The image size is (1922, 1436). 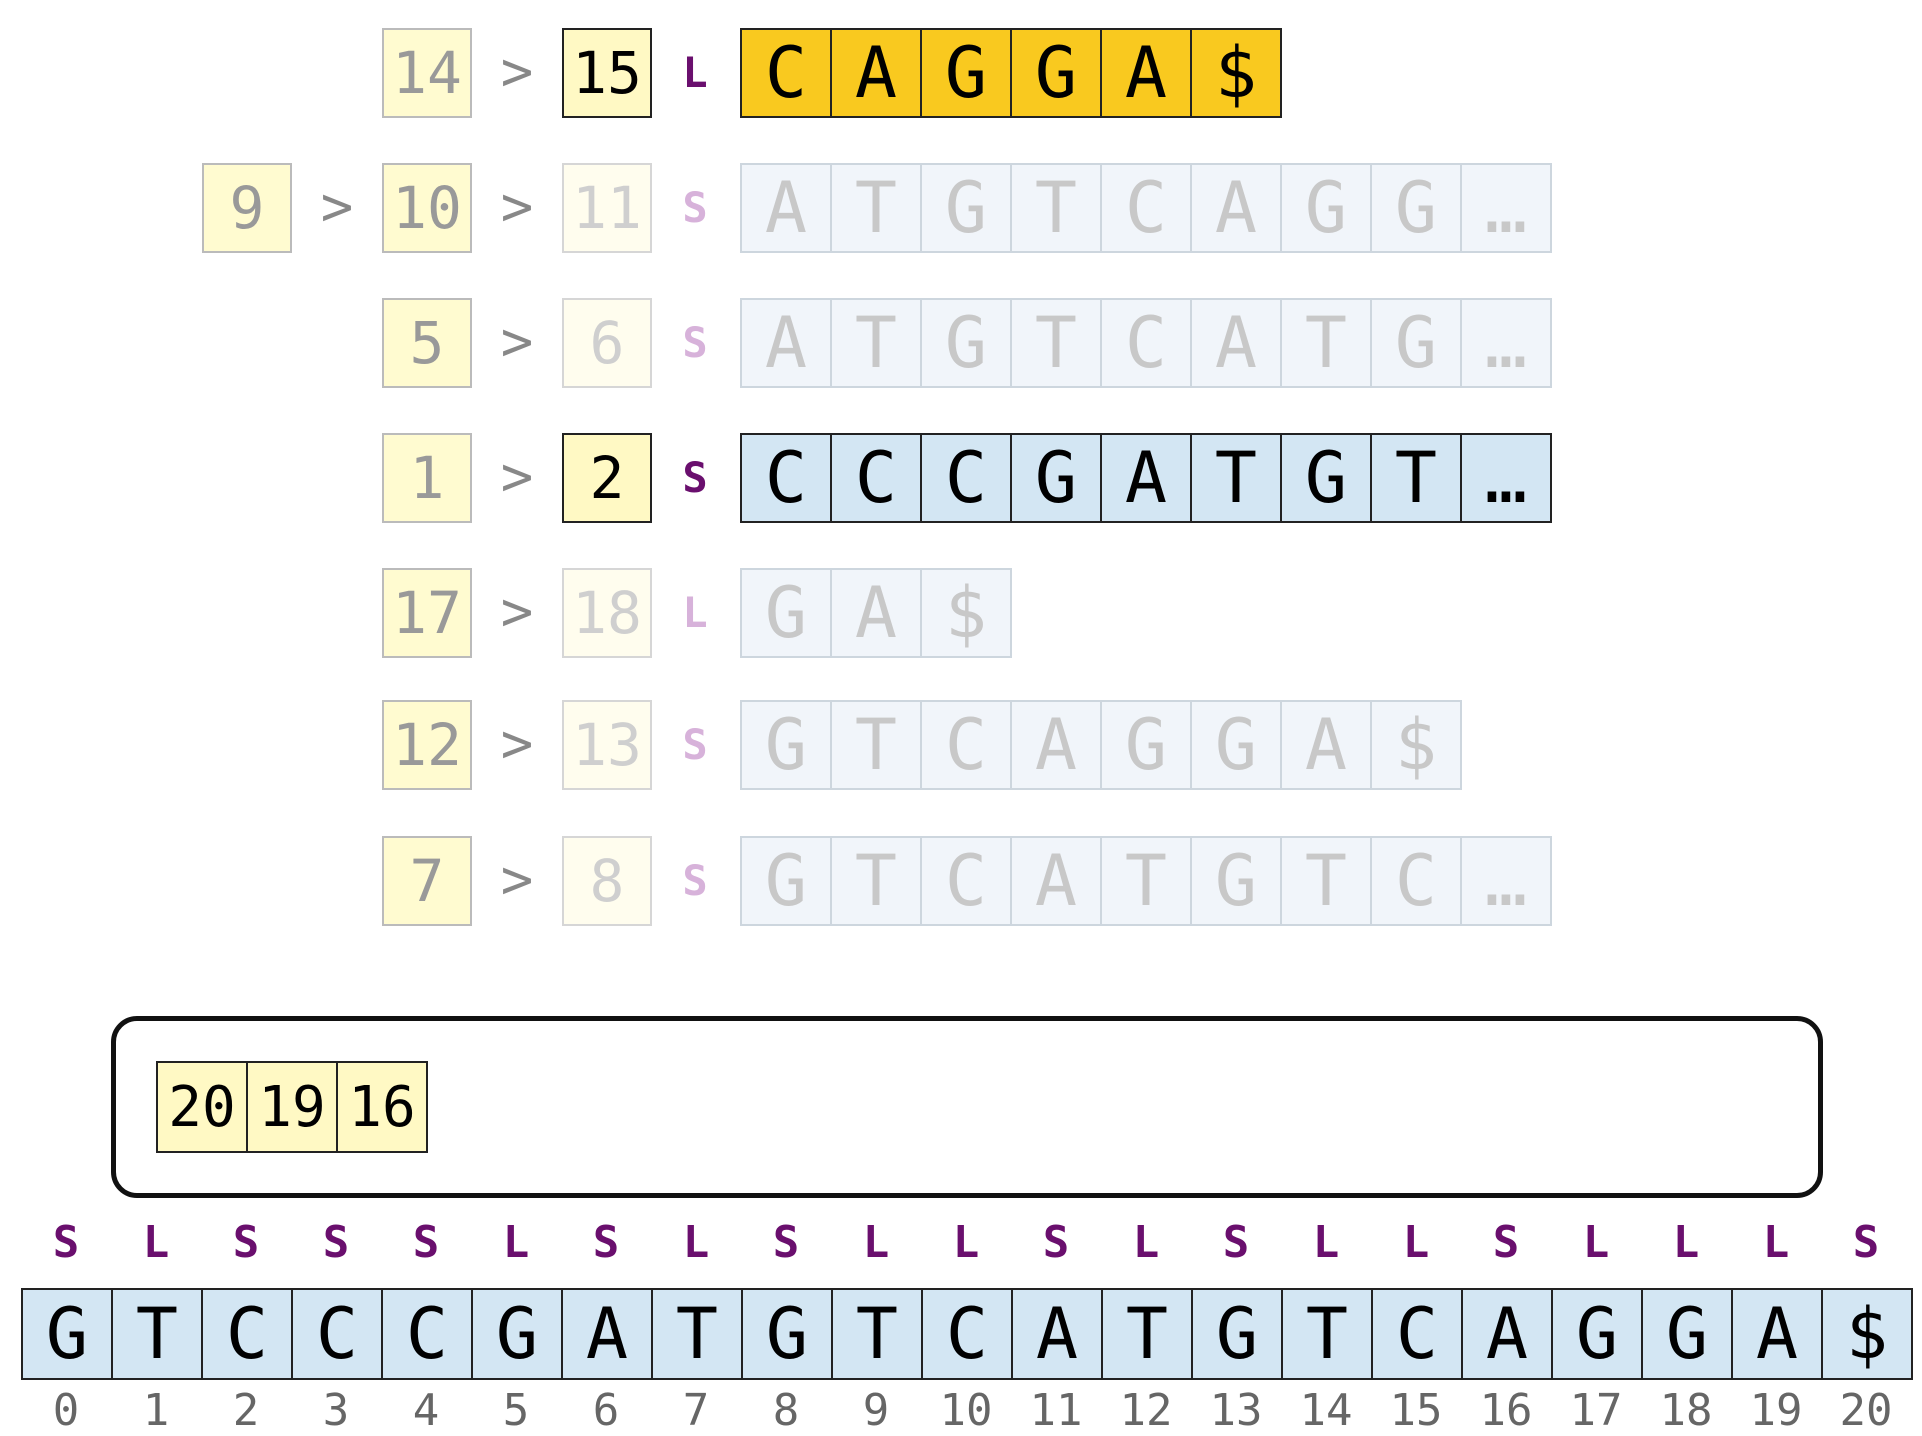 I want to click on suffix-number-box: 12, so click(x=427, y=745).